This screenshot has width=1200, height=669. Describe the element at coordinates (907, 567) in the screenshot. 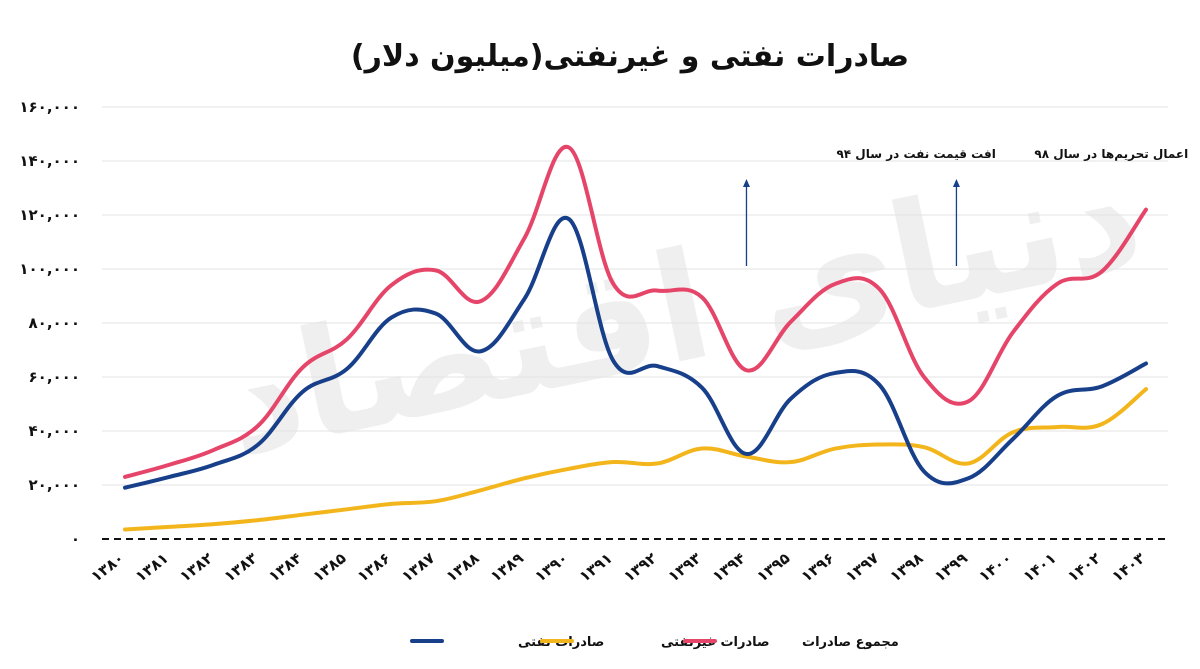

I see `x-tick-label: ۱۳۹۸` at that location.